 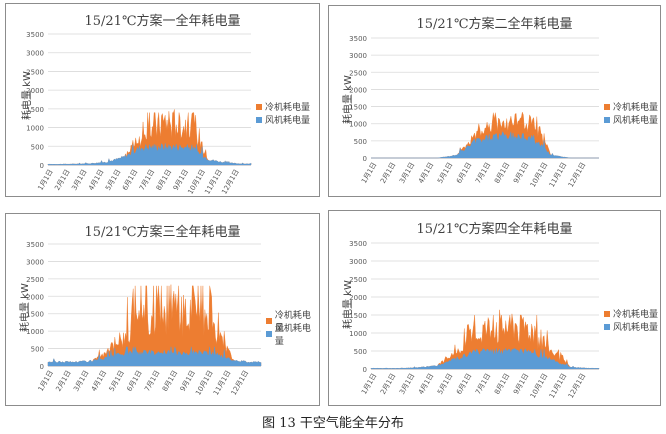 I want to click on figure-caption: 图 13 干空气能全年分布, so click(x=333, y=423).